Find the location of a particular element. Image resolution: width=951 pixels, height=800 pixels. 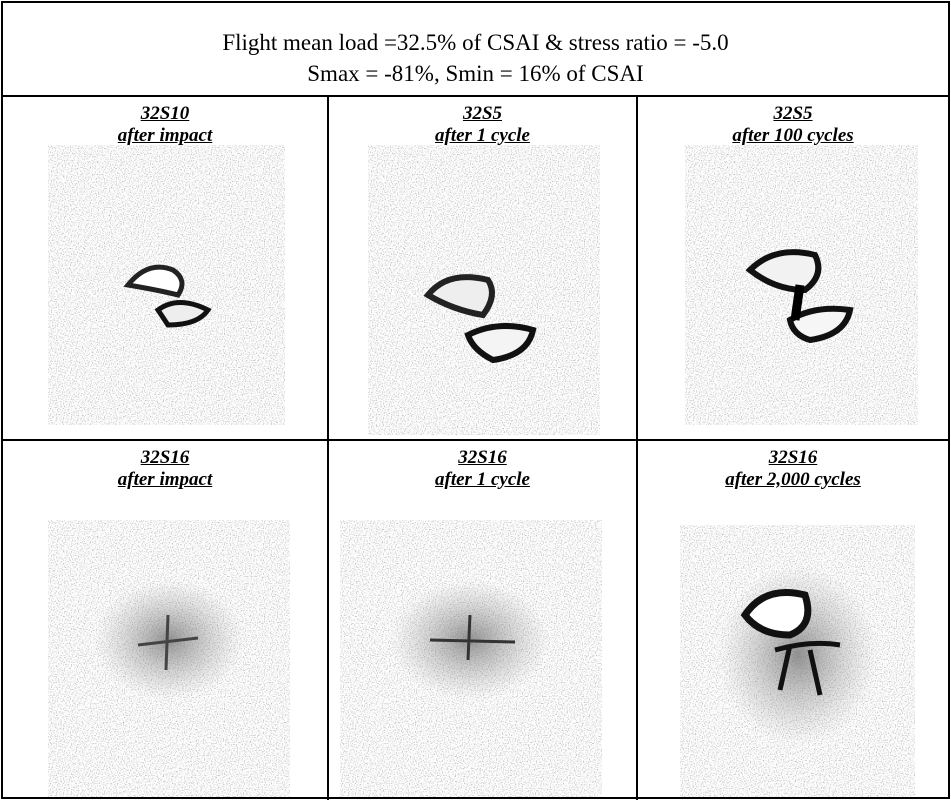

image-cell: 32S5 after 1 cycle is located at coordinates (482, 121).